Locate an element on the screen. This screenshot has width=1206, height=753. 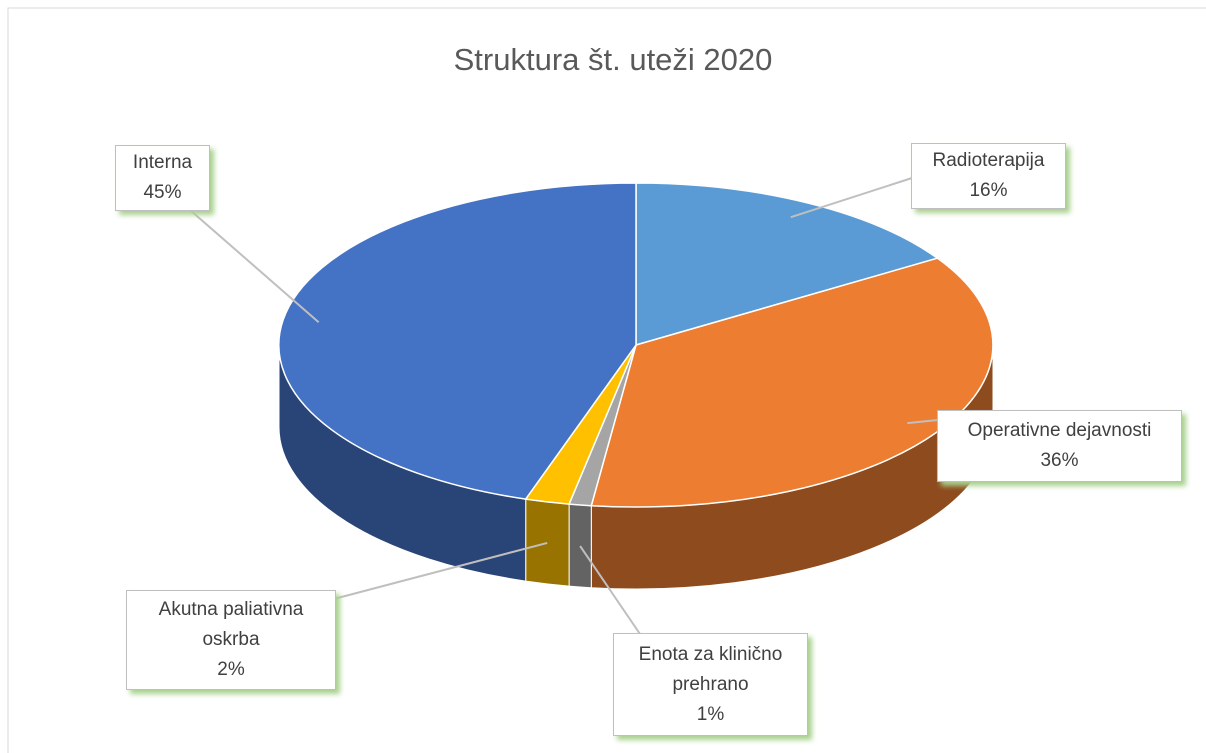
label-value: 36% is located at coordinates (1059, 460).